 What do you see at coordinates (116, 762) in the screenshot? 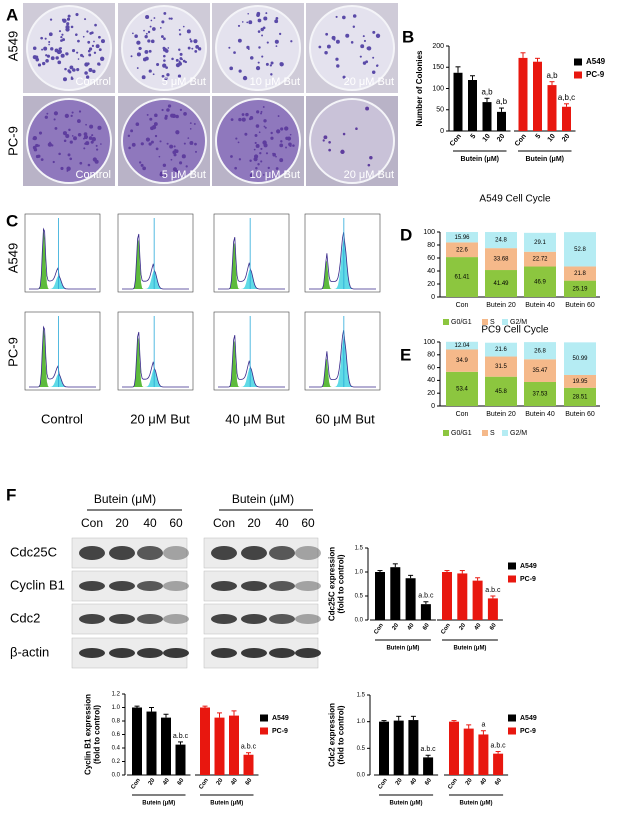
I see `y-tick-label: 0.2` at bounding box center [116, 762].